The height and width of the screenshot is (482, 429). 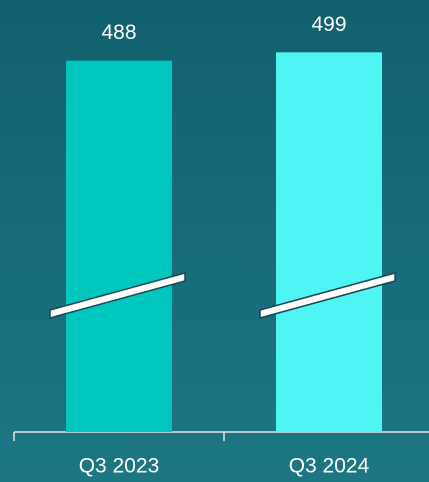 I want to click on value-label: 488, so click(x=118, y=32).